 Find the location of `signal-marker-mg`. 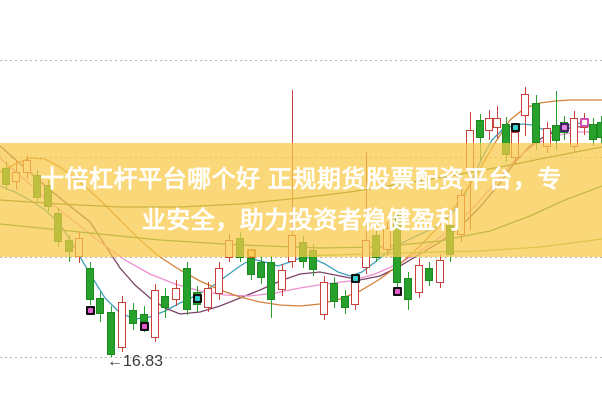

signal-marker-mg is located at coordinates (584, 122).